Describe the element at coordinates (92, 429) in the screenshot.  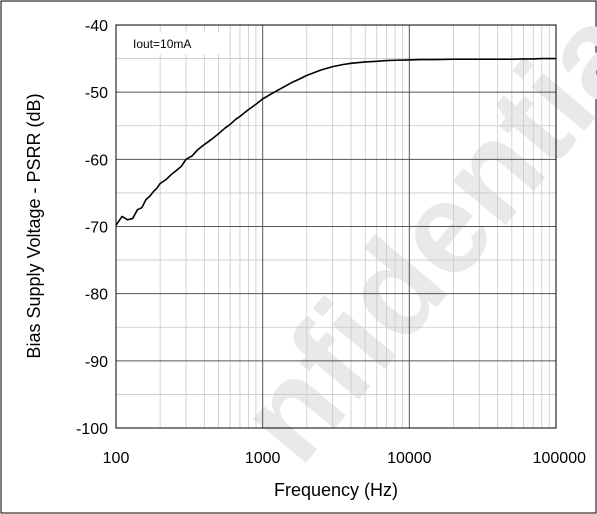
I see `y-tick-label: -100` at that location.